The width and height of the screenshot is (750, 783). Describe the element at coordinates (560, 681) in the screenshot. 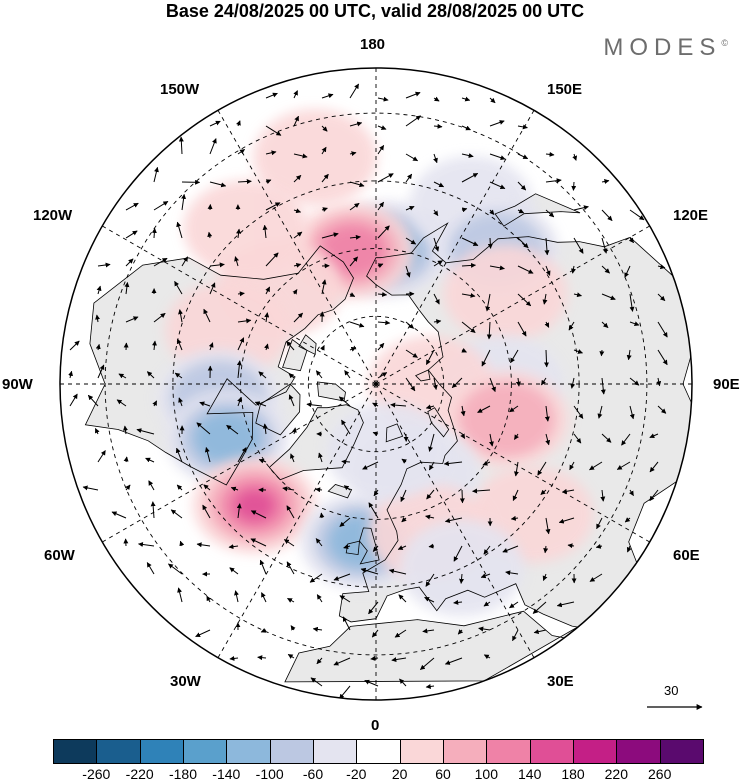

I see `lon-label-30e: 30E` at that location.